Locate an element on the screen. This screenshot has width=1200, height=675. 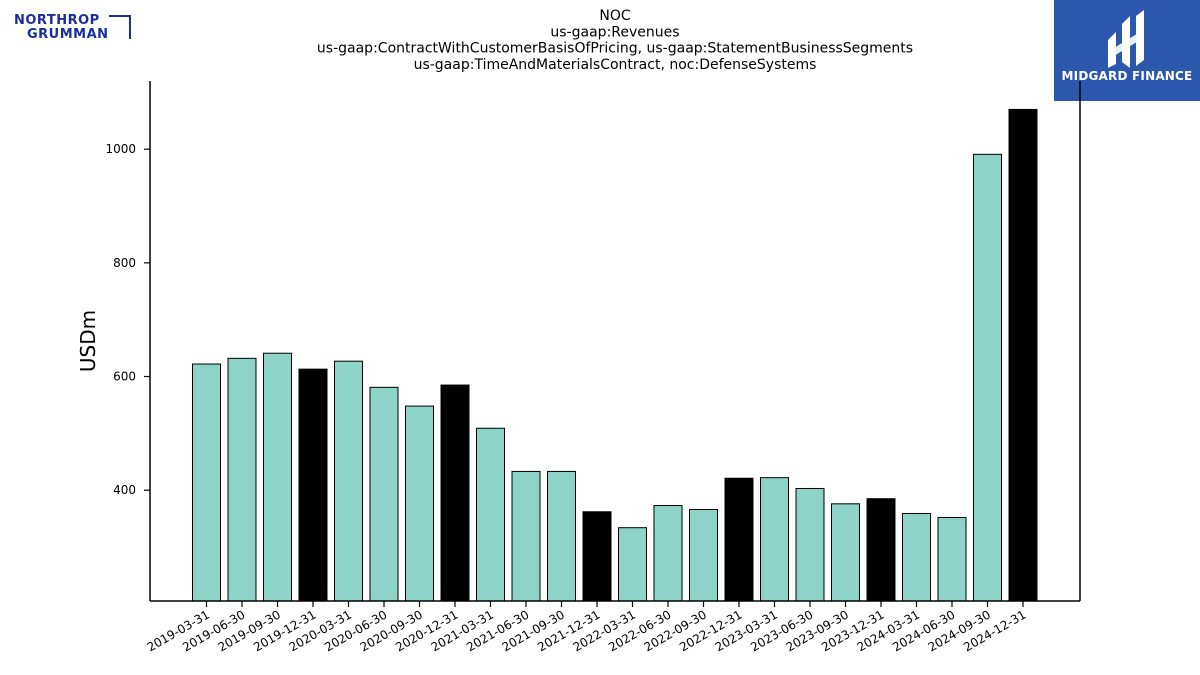
logo-bracket-icon is located at coordinates (120, 27).